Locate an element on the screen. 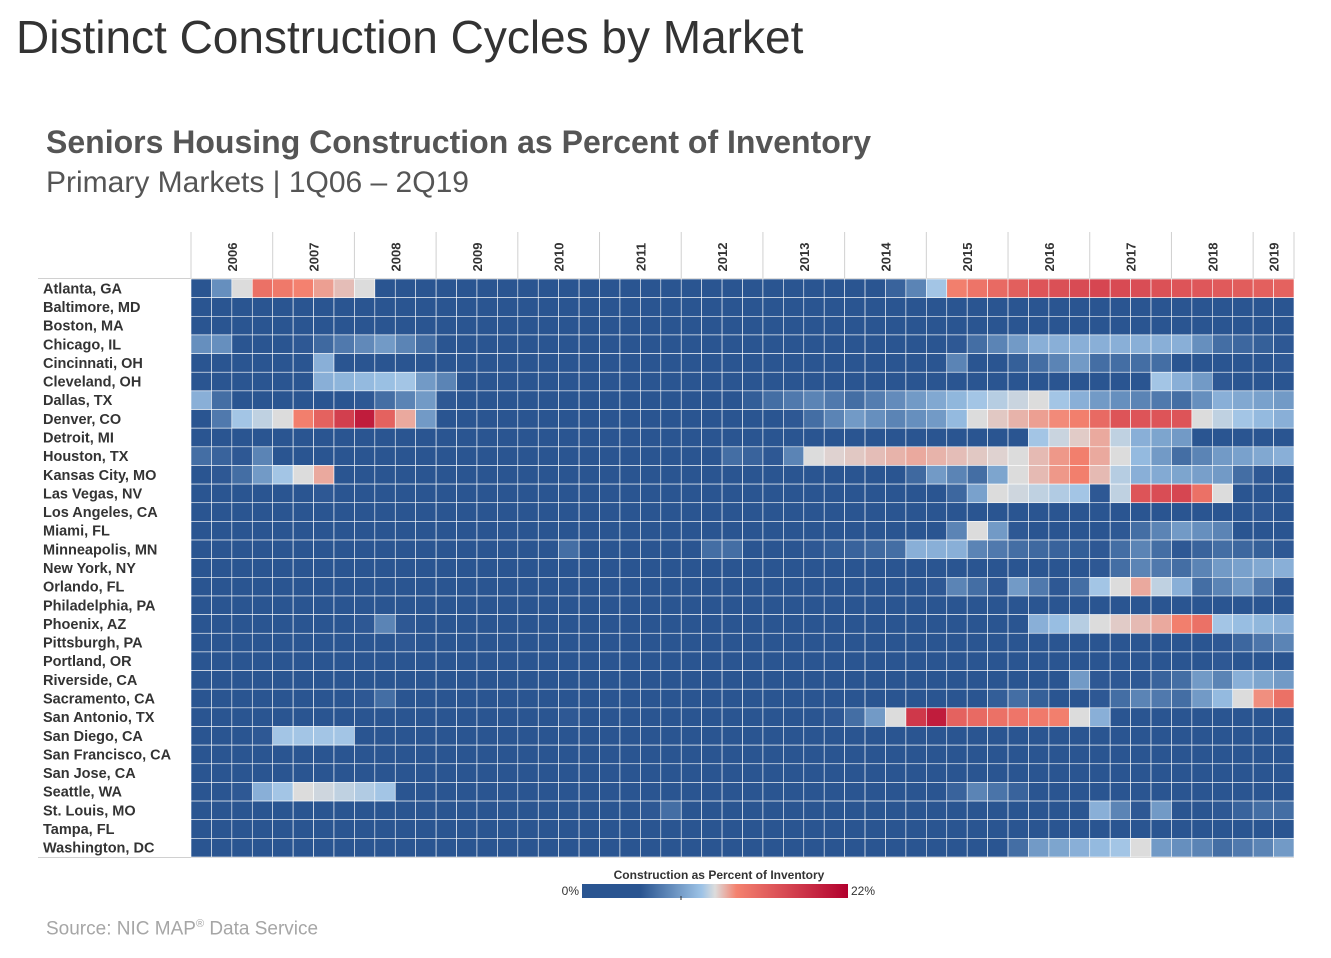 This screenshot has height=958, width=1331. market-label: St. Louis, MO is located at coordinates (89, 811).